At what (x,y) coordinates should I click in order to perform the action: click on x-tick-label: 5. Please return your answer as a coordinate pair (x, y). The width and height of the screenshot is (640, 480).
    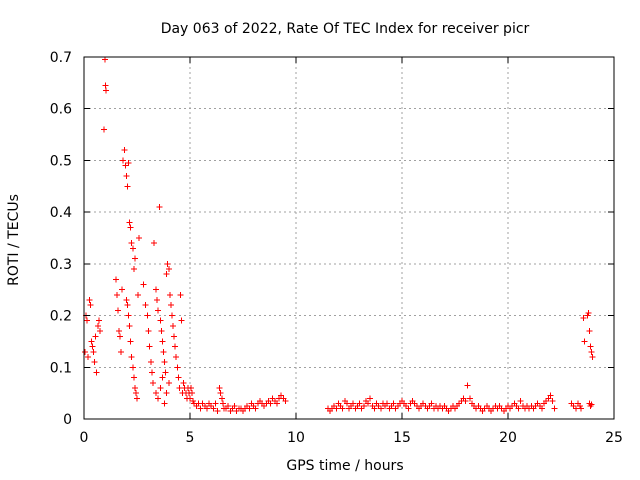
    Looking at the image, I should click on (190, 438).